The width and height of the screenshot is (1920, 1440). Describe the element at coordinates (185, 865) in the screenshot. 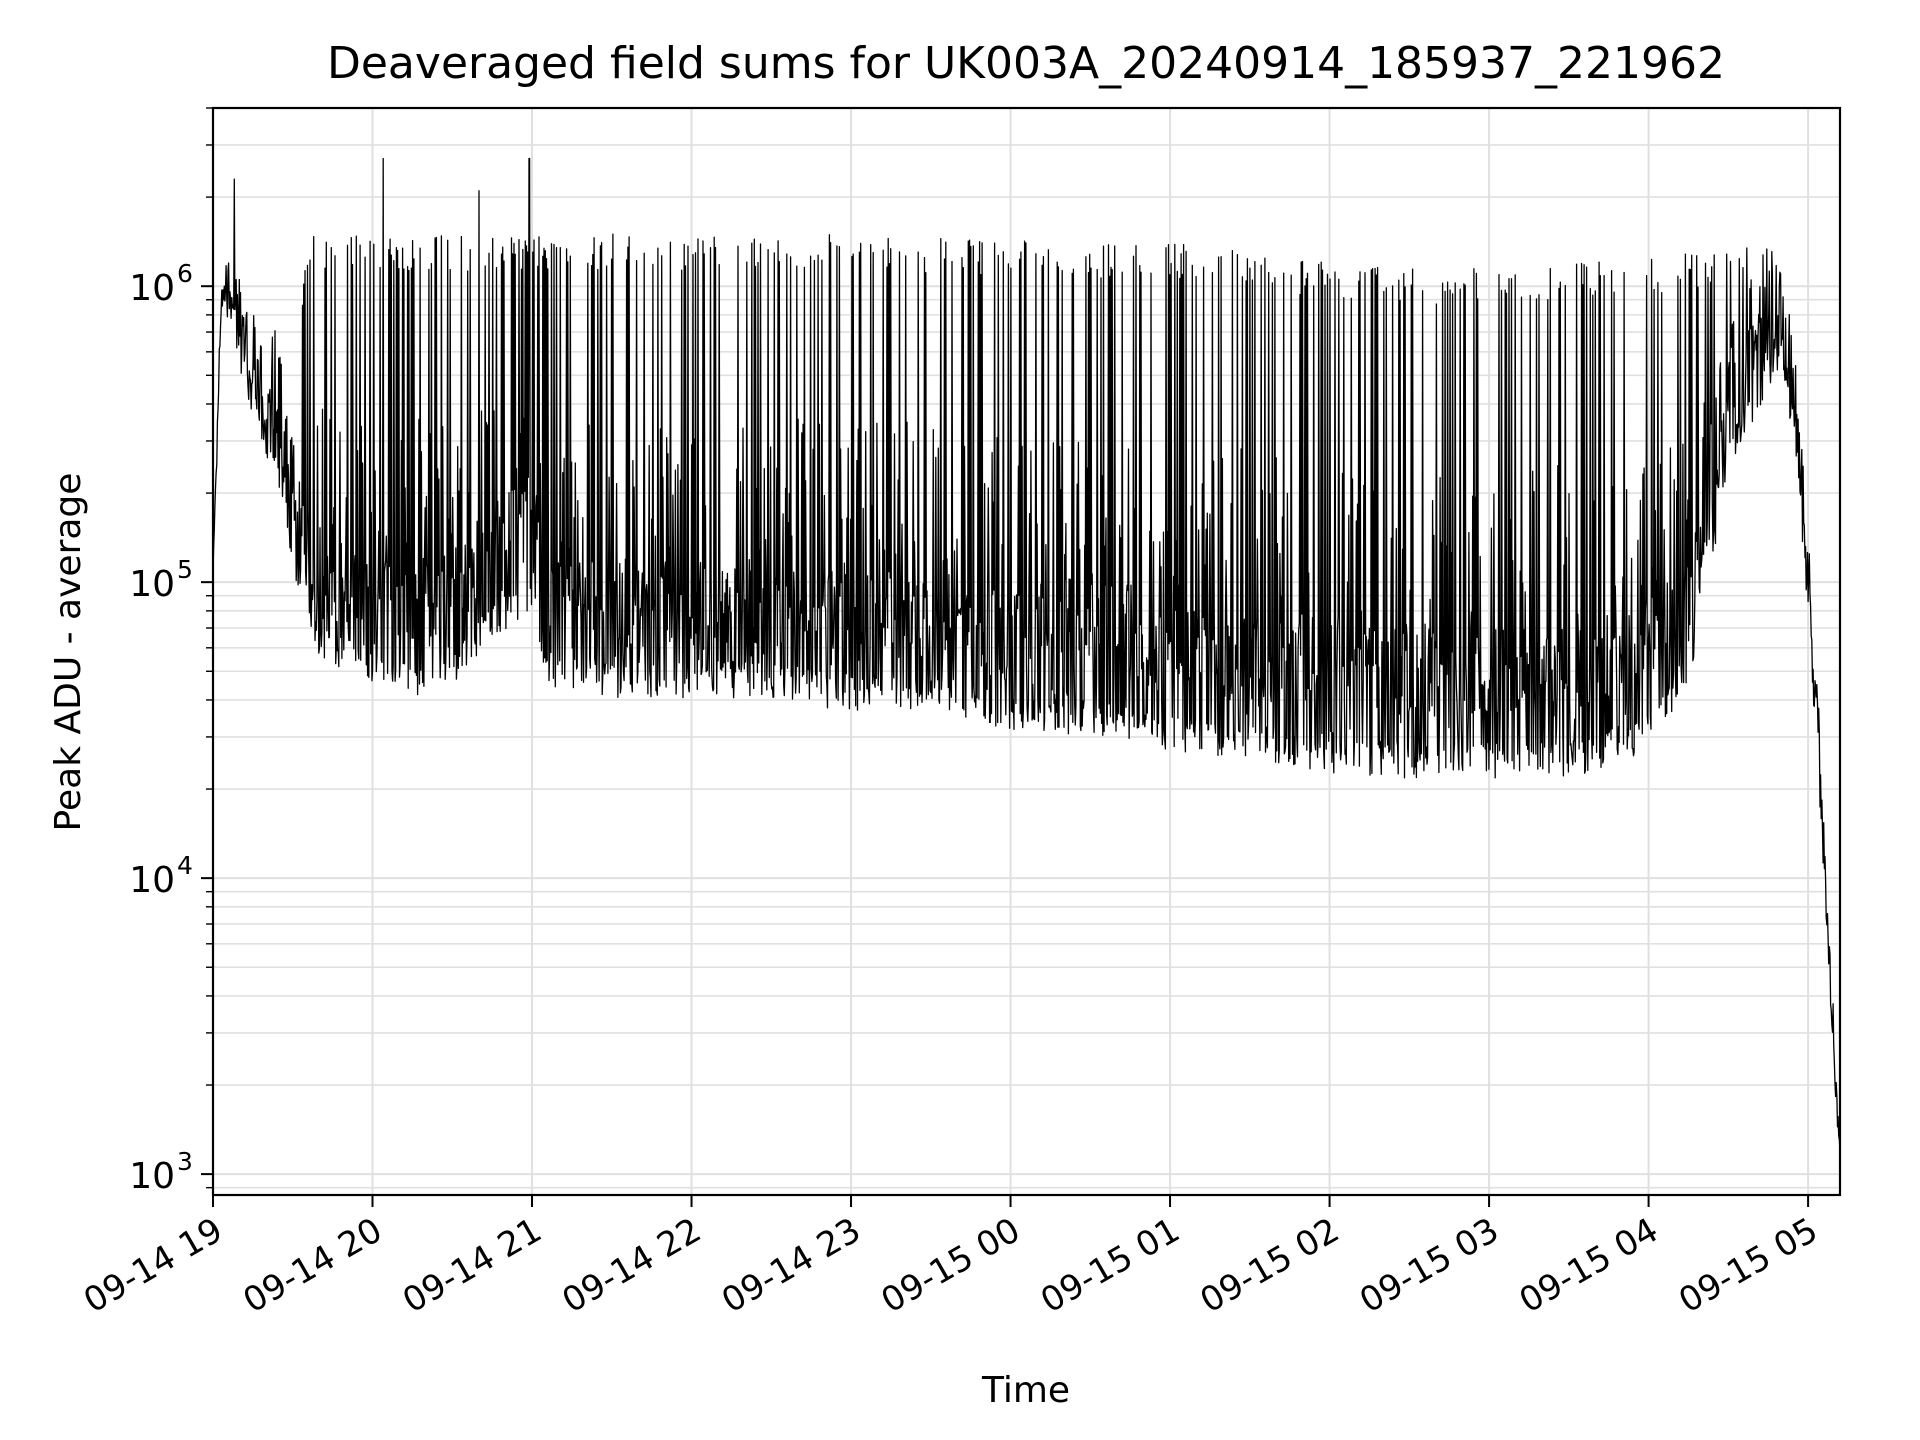

I see `y-tick-exponent: 4` at that location.